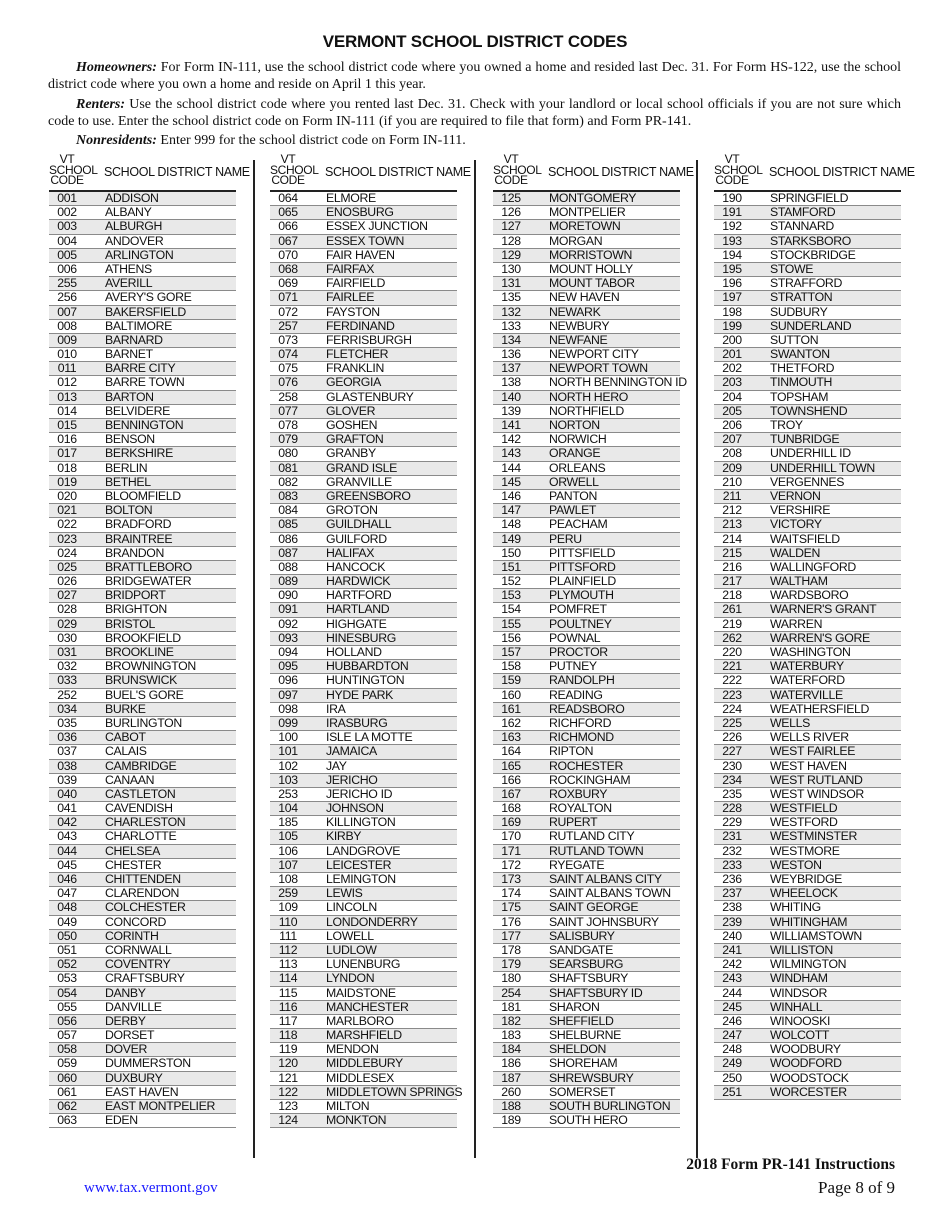  What do you see at coordinates (807, 298) in the screenshot?
I see `table-row: 197 STRATTON` at bounding box center [807, 298].